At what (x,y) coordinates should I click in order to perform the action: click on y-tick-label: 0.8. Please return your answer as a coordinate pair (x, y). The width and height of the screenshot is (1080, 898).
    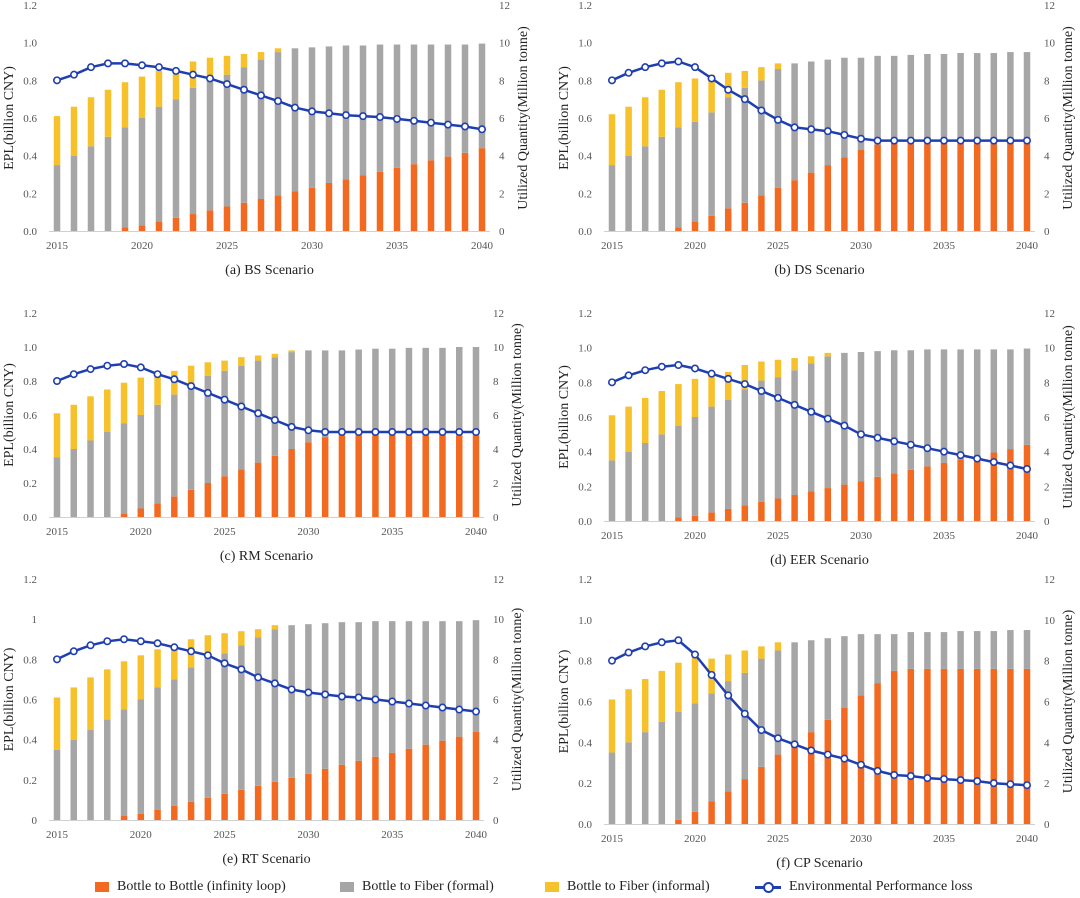
    Looking at the image, I should click on (30, 660).